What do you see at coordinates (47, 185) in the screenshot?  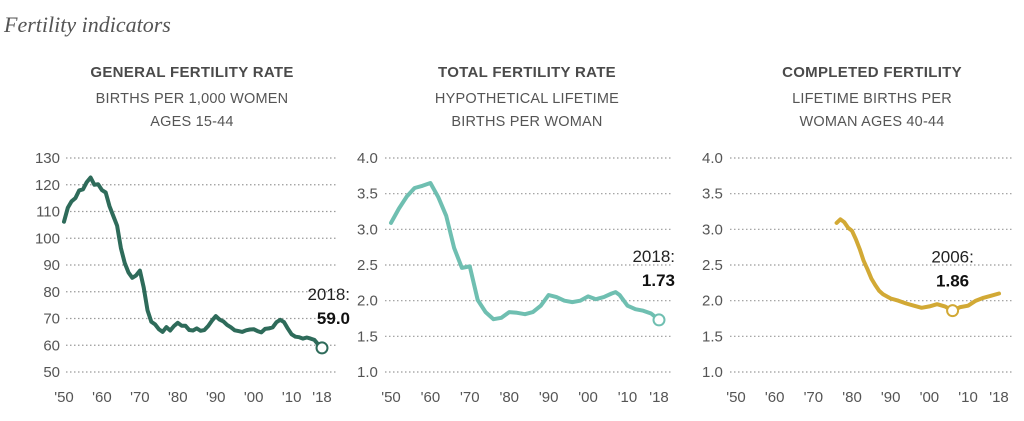 I see `y-tick-label: 120` at bounding box center [47, 185].